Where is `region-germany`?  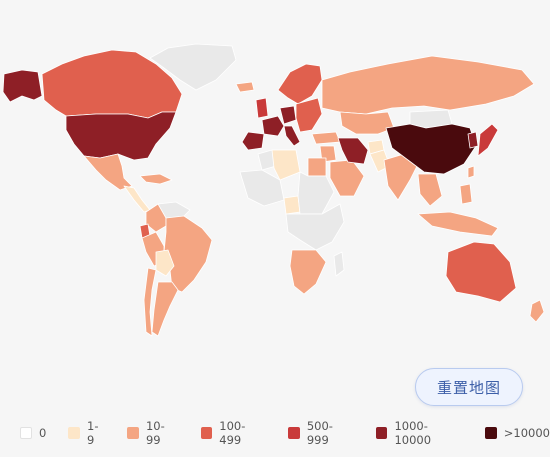
region-germany is located at coordinates (288, 115).